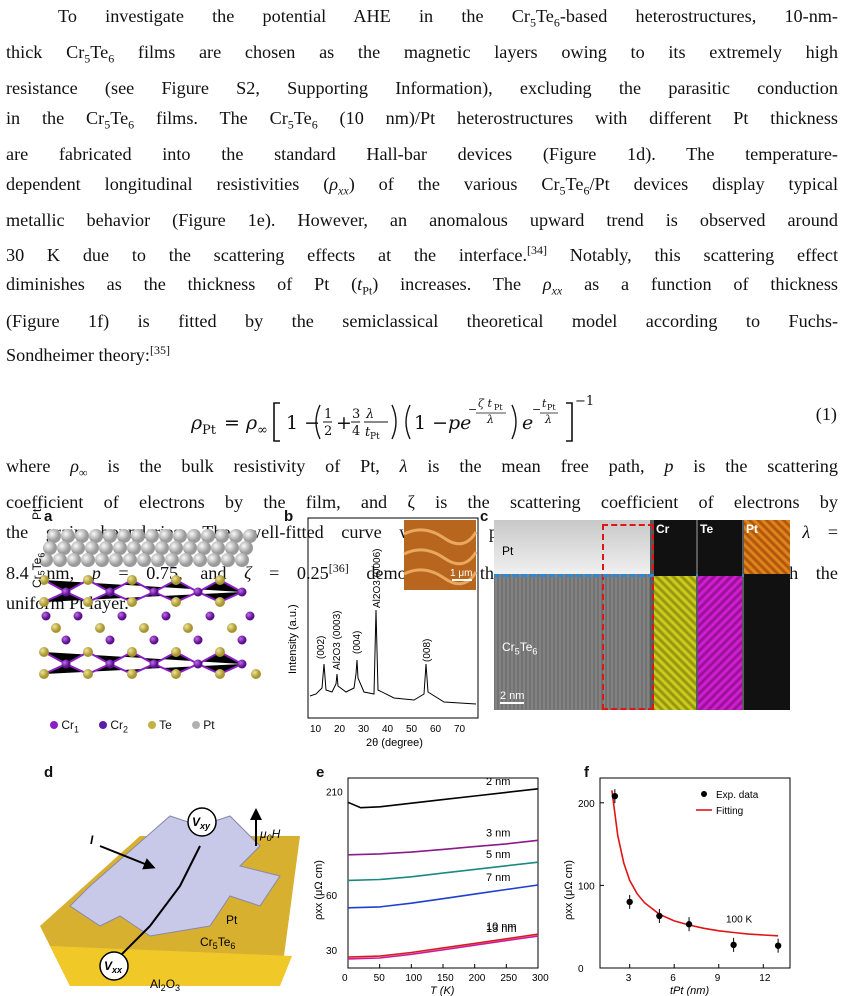  I want to click on panel-c-scale: 2 nm, so click(512, 697).